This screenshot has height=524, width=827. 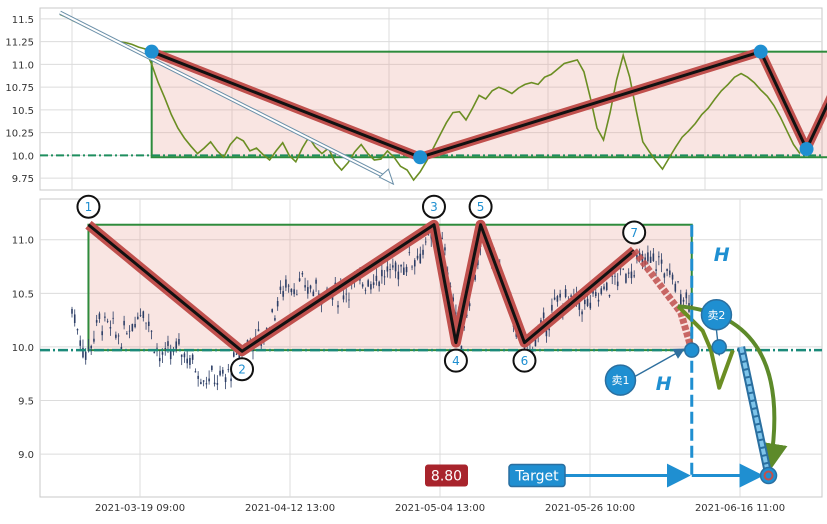 I want to click on top-ytick-label: 11.5, so click(x=23, y=20).